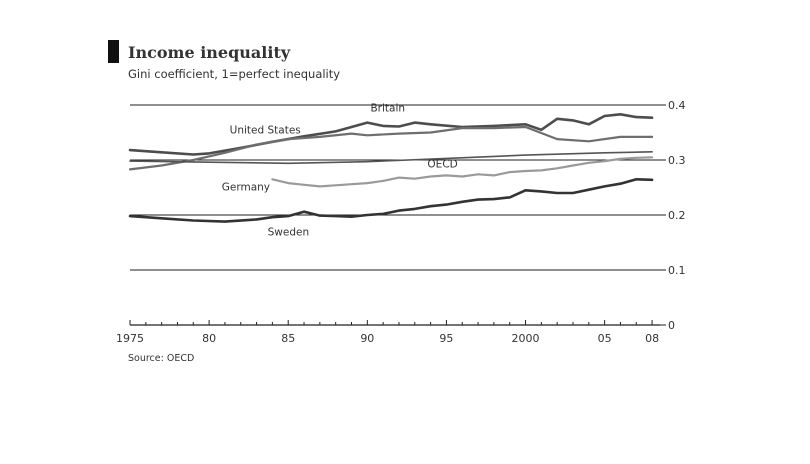 The image size is (810, 464). I want to click on series-label-united-states: United States, so click(265, 131).